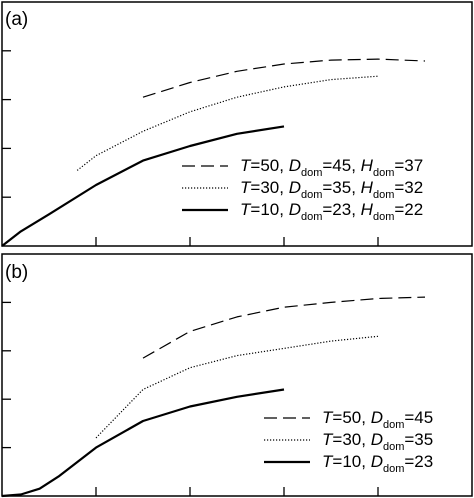  What do you see at coordinates (331, 211) in the screenshot?
I see `legend-label: T=10, Ddom=23, Hdom=22` at bounding box center [331, 211].